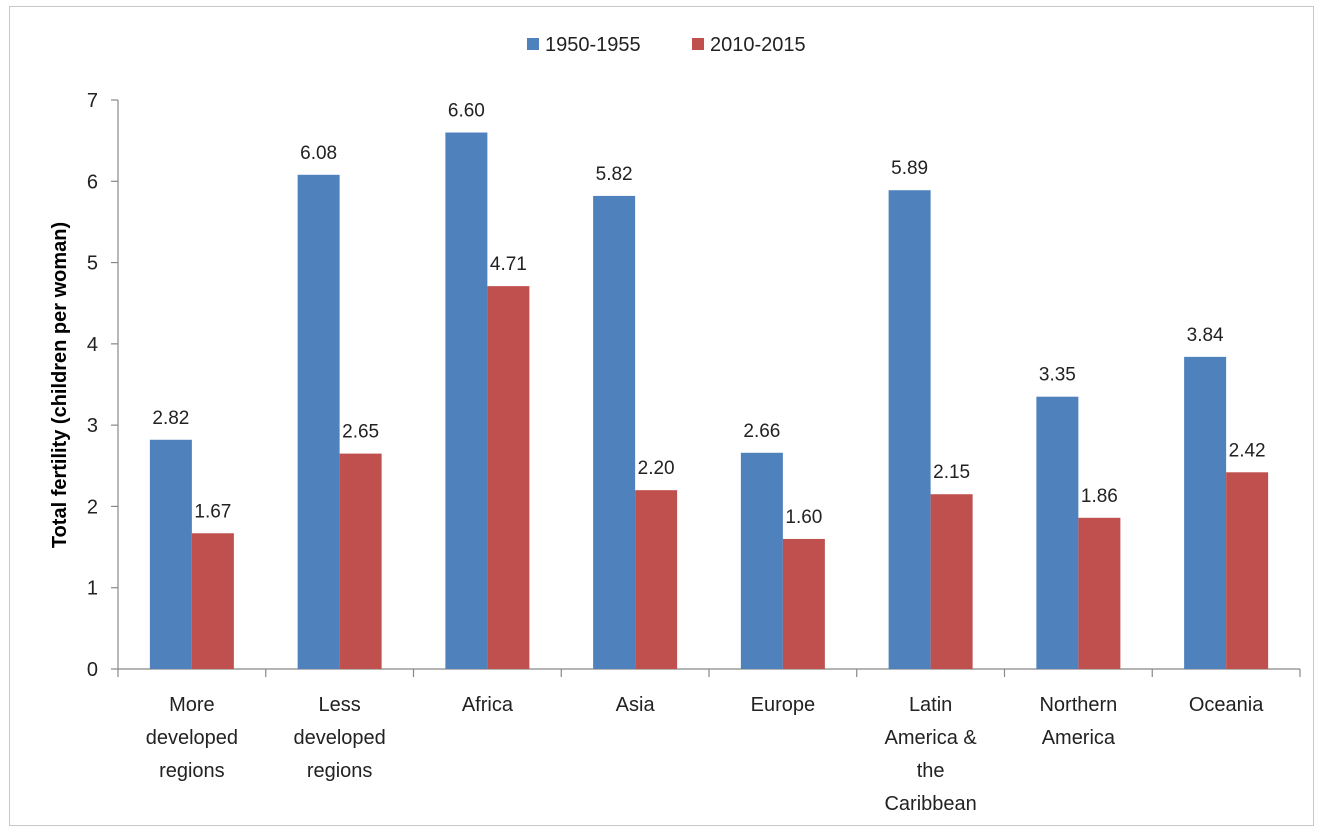 The height and width of the screenshot is (831, 1320). Describe the element at coordinates (758, 45) in the screenshot. I see `legend-label: 2010-2015` at that location.